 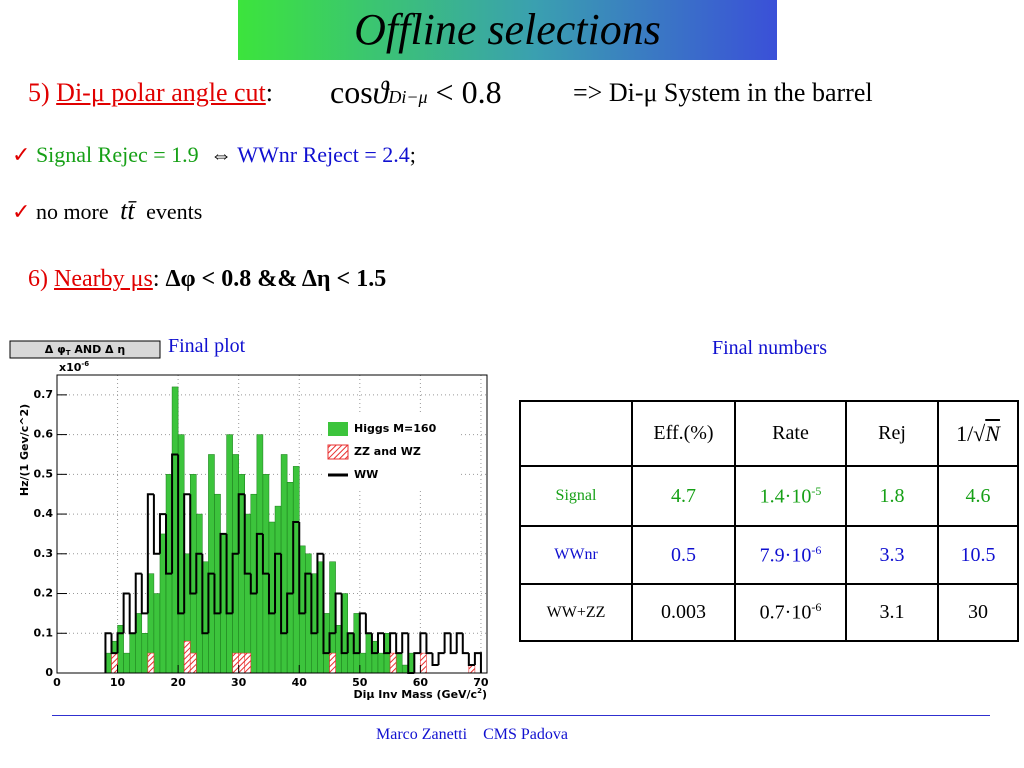 What do you see at coordinates (422, 734) in the screenshot?
I see `author: Marco Zanetti` at bounding box center [422, 734].